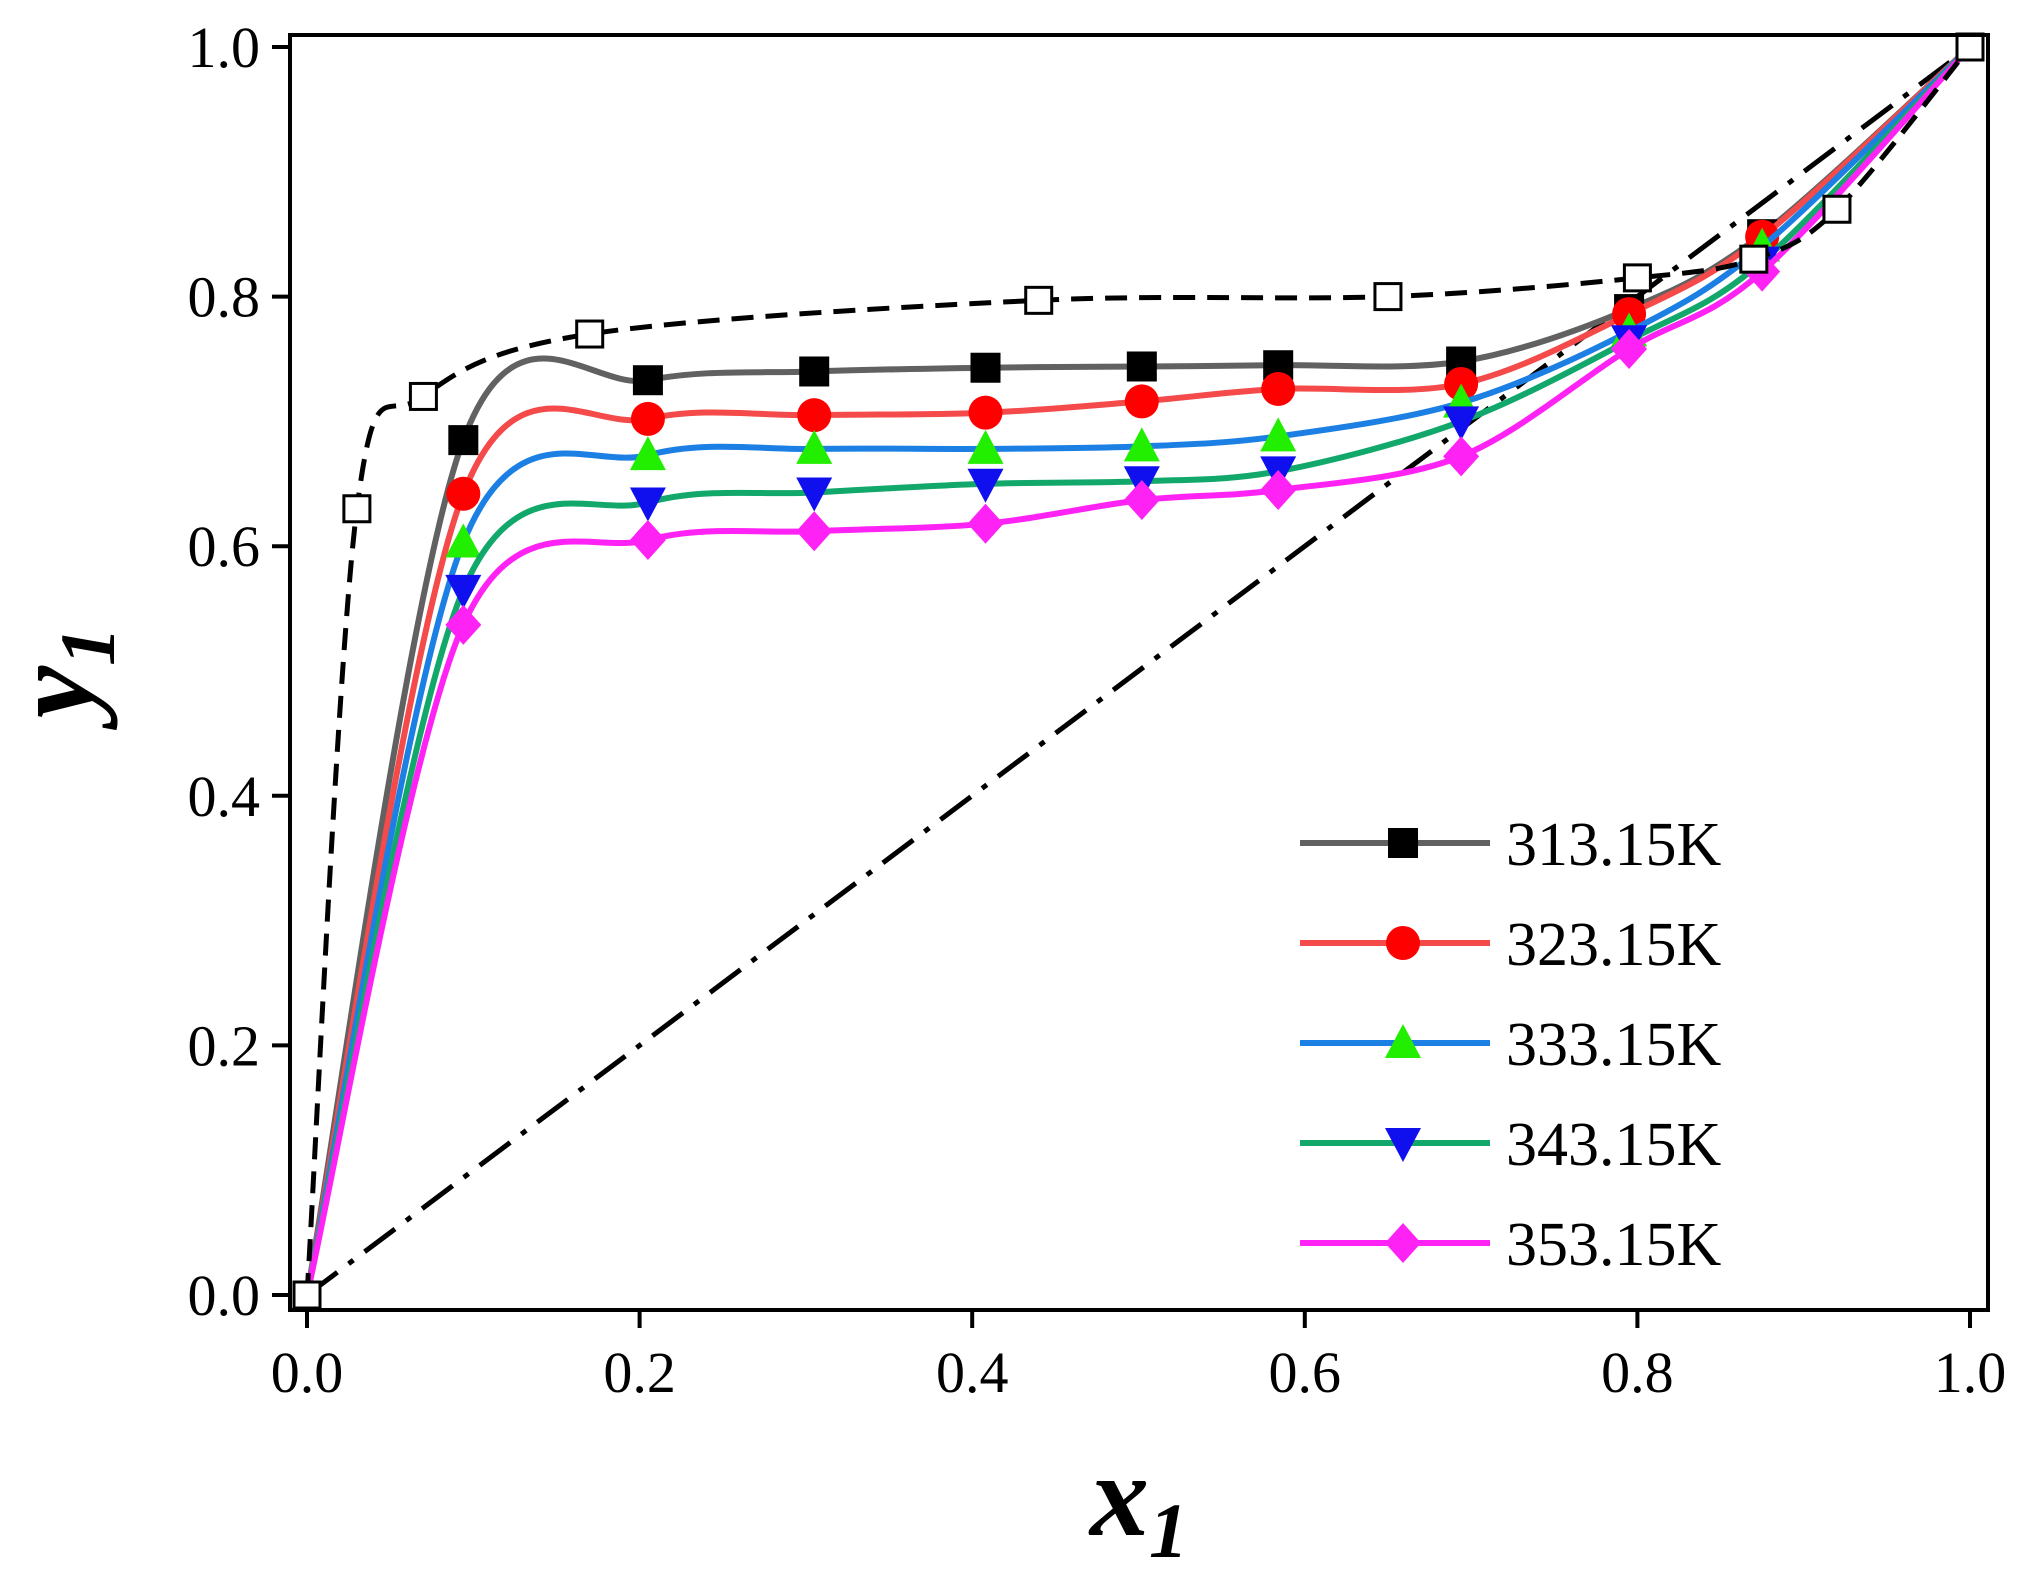 The image size is (2024, 1577). Describe the element at coordinates (224, 297) in the screenshot. I see `y-tick-label: 0.8` at that location.